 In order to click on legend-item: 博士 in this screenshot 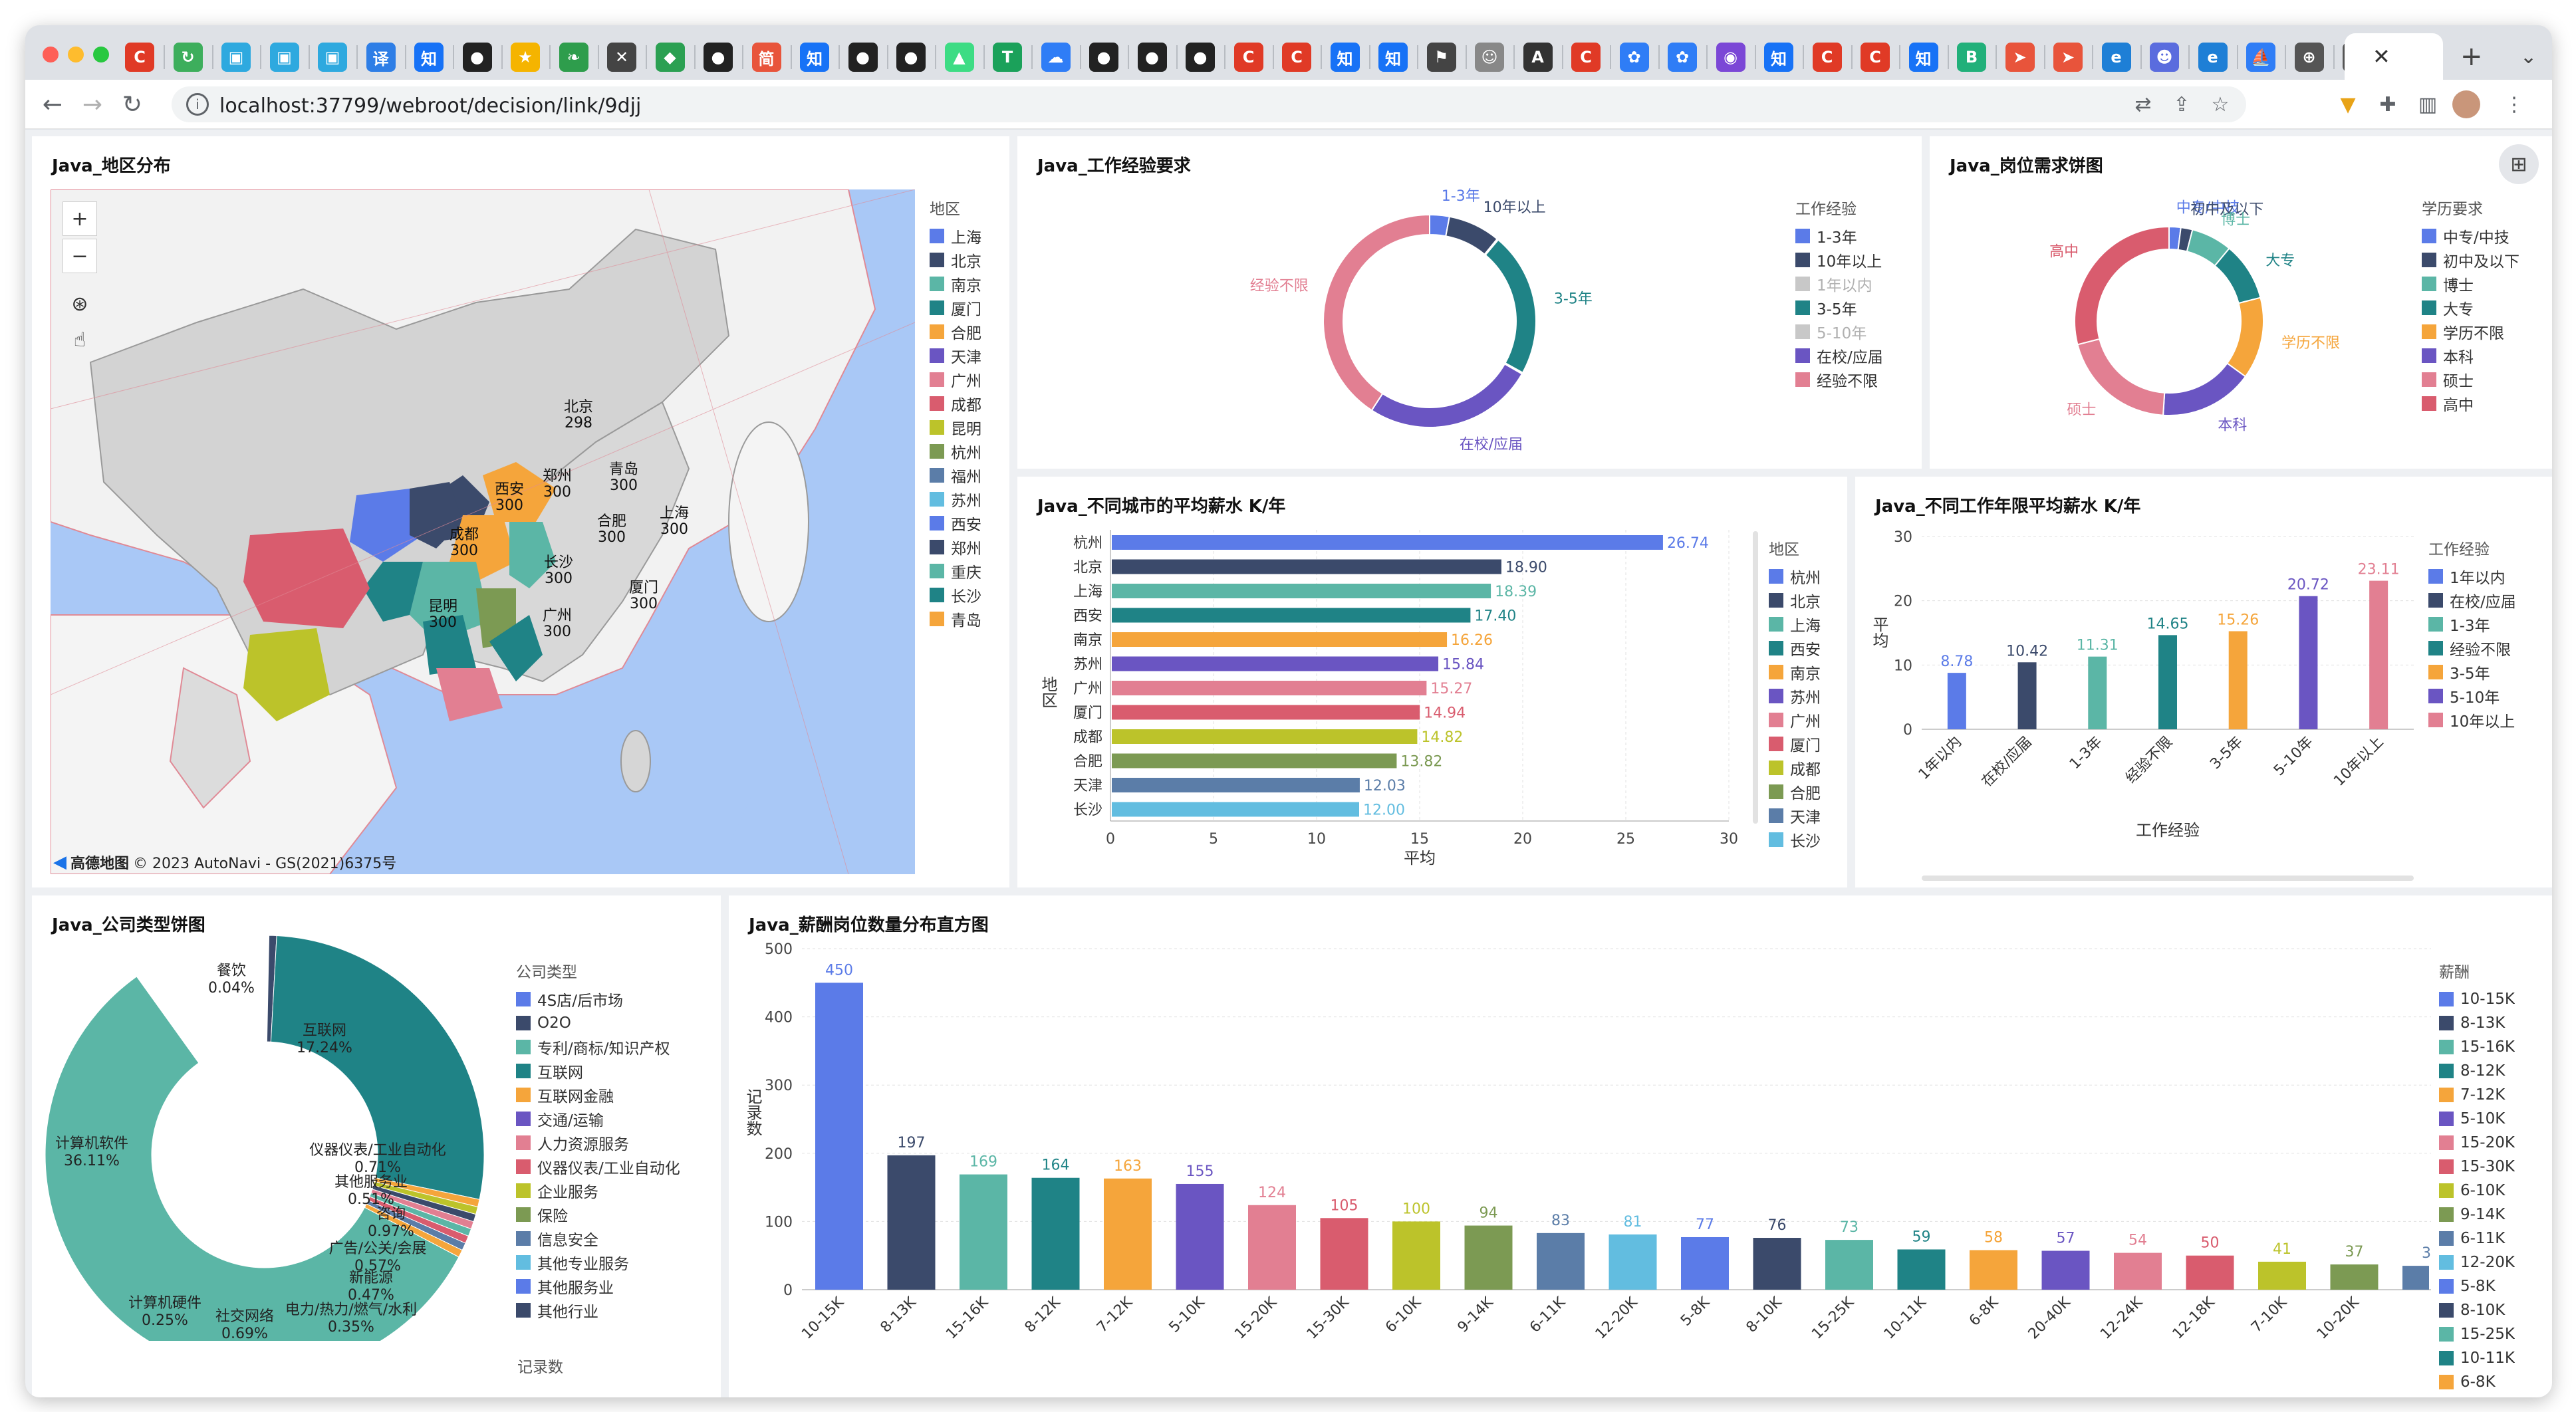, I will do `click(2470, 284)`.